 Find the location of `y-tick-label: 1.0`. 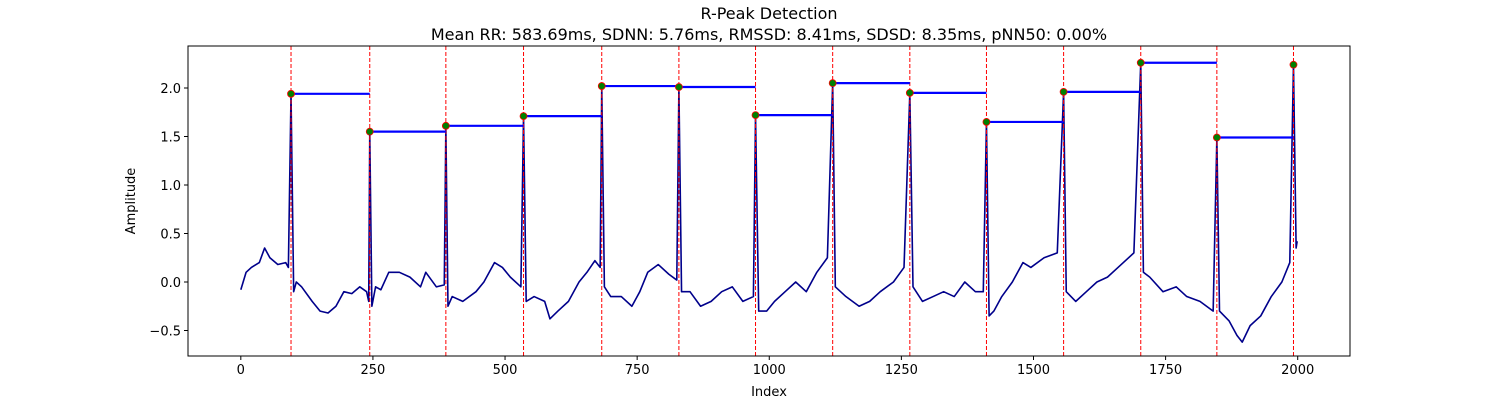

y-tick-label: 1.0 is located at coordinates (170, 186).